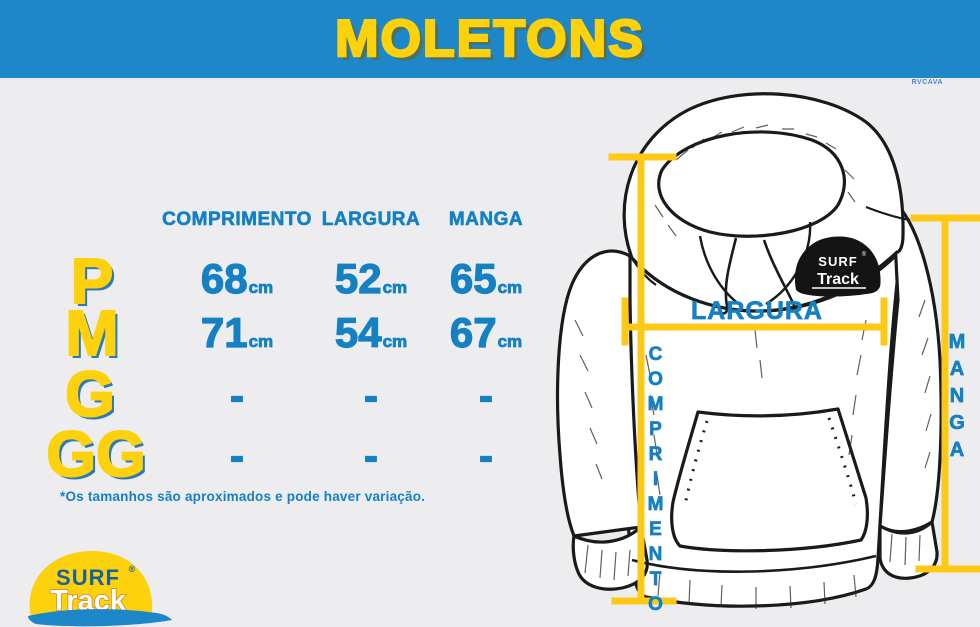 The width and height of the screenshot is (980, 627). I want to click on drawstring-left, so click(728, 276).